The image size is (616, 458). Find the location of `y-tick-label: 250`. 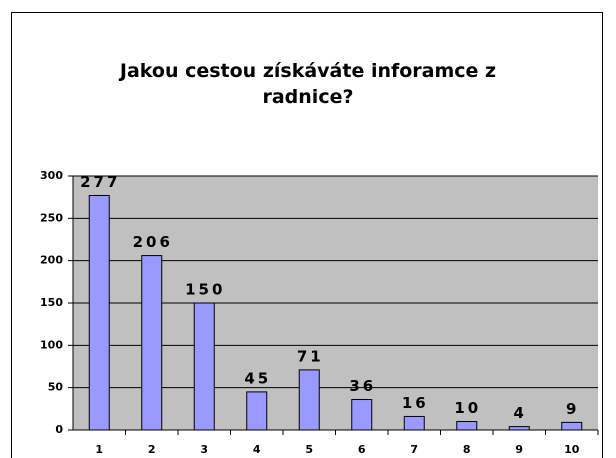

y-tick-label: 250 is located at coordinates (51, 217).